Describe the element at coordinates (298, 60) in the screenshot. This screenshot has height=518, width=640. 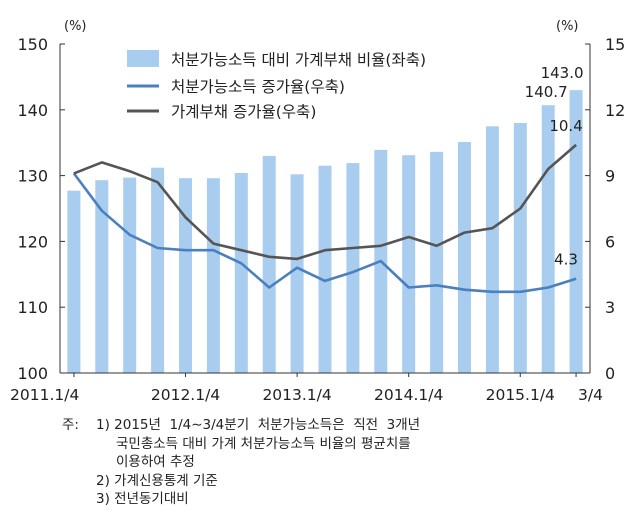
I see `legend-label: 처분가능소득 대비 가계부채 비율(좌축)` at that location.